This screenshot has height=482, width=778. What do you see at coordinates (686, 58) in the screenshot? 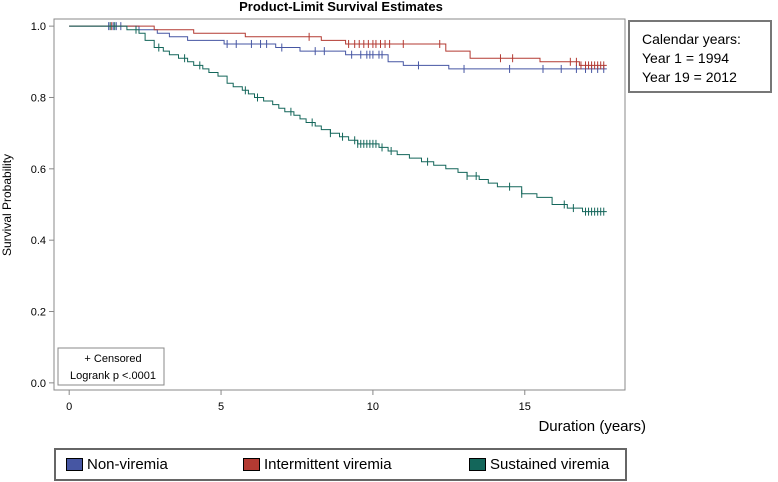
I see `note-line-2: Year 1 = 1994` at bounding box center [686, 58].